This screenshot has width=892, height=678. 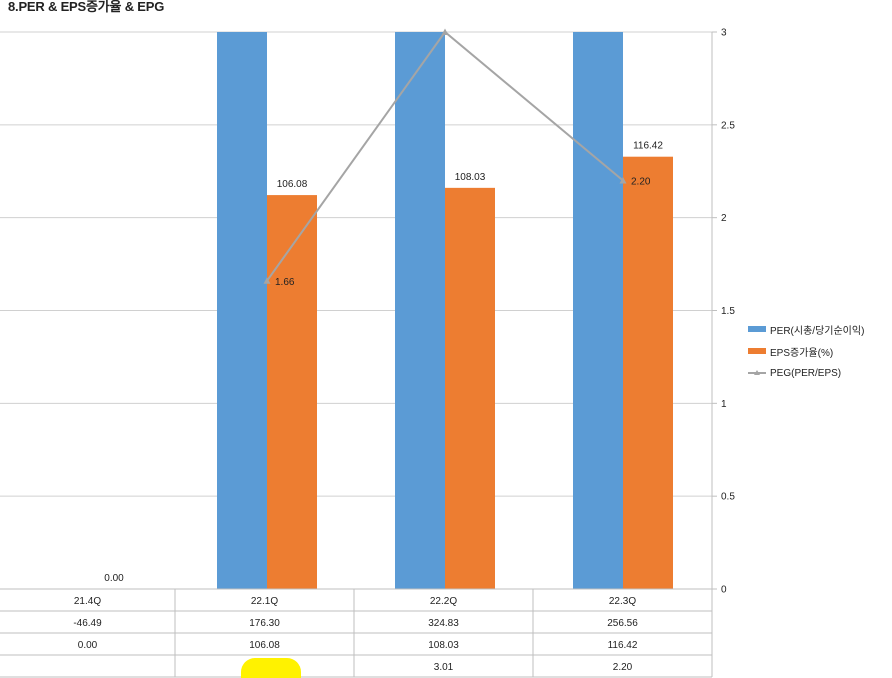 I want to click on table-cell: 22.1Q, so click(x=264, y=601).